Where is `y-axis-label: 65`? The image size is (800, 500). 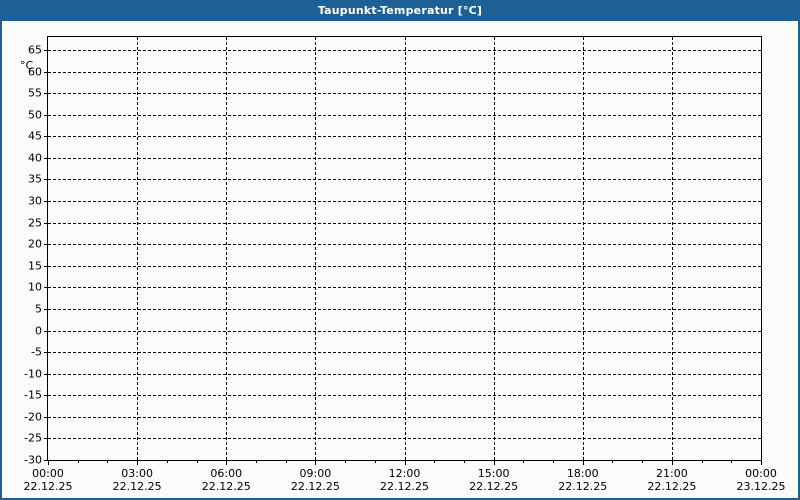
y-axis-label: 65 is located at coordinates (35, 50).